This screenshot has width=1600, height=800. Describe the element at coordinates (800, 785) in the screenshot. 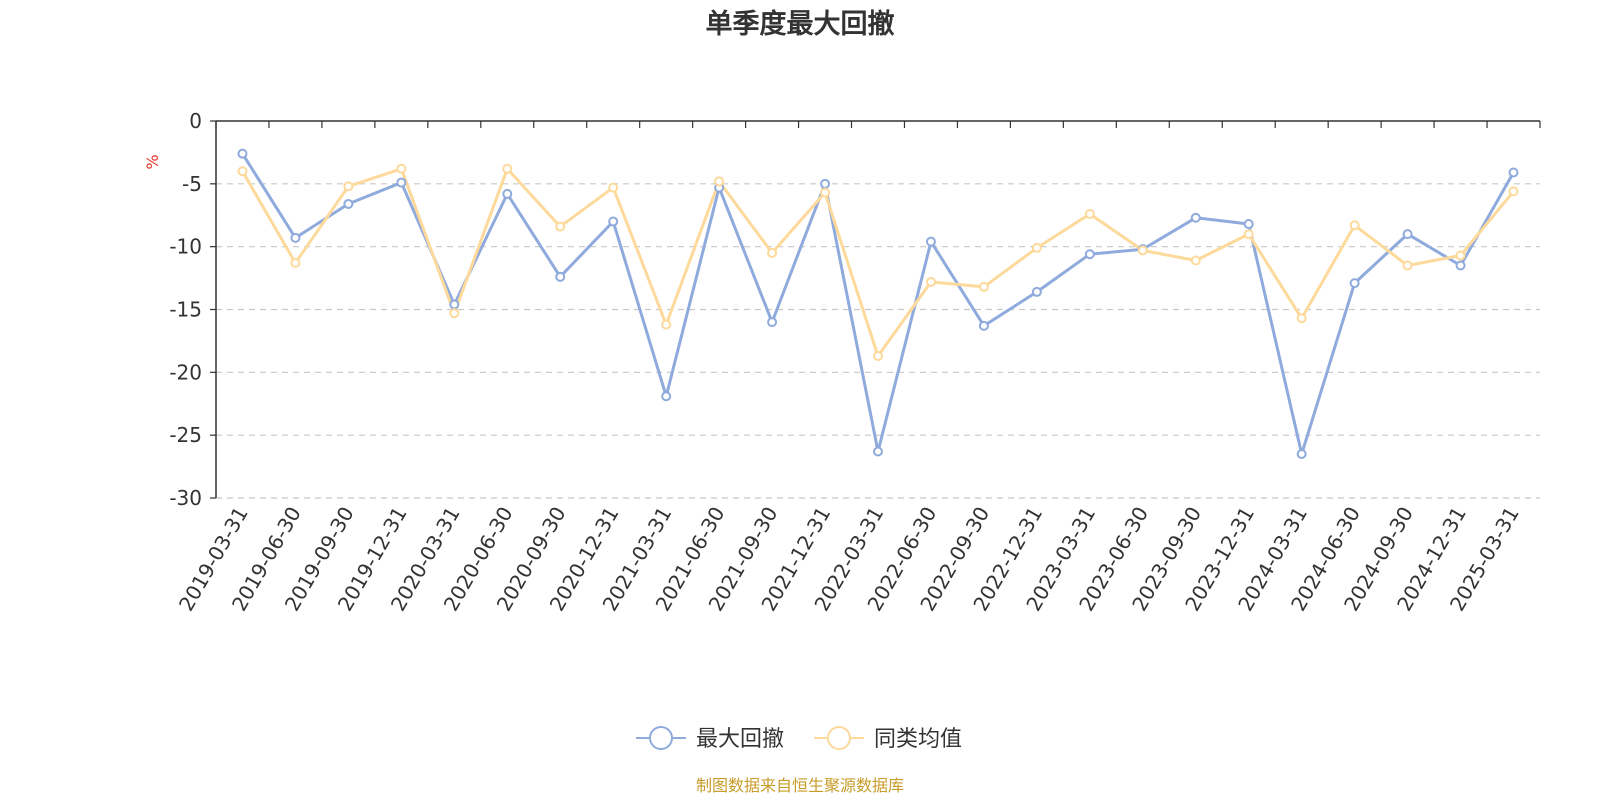

I see `source-note: 制图数据来自恒生聚源数据库` at that location.